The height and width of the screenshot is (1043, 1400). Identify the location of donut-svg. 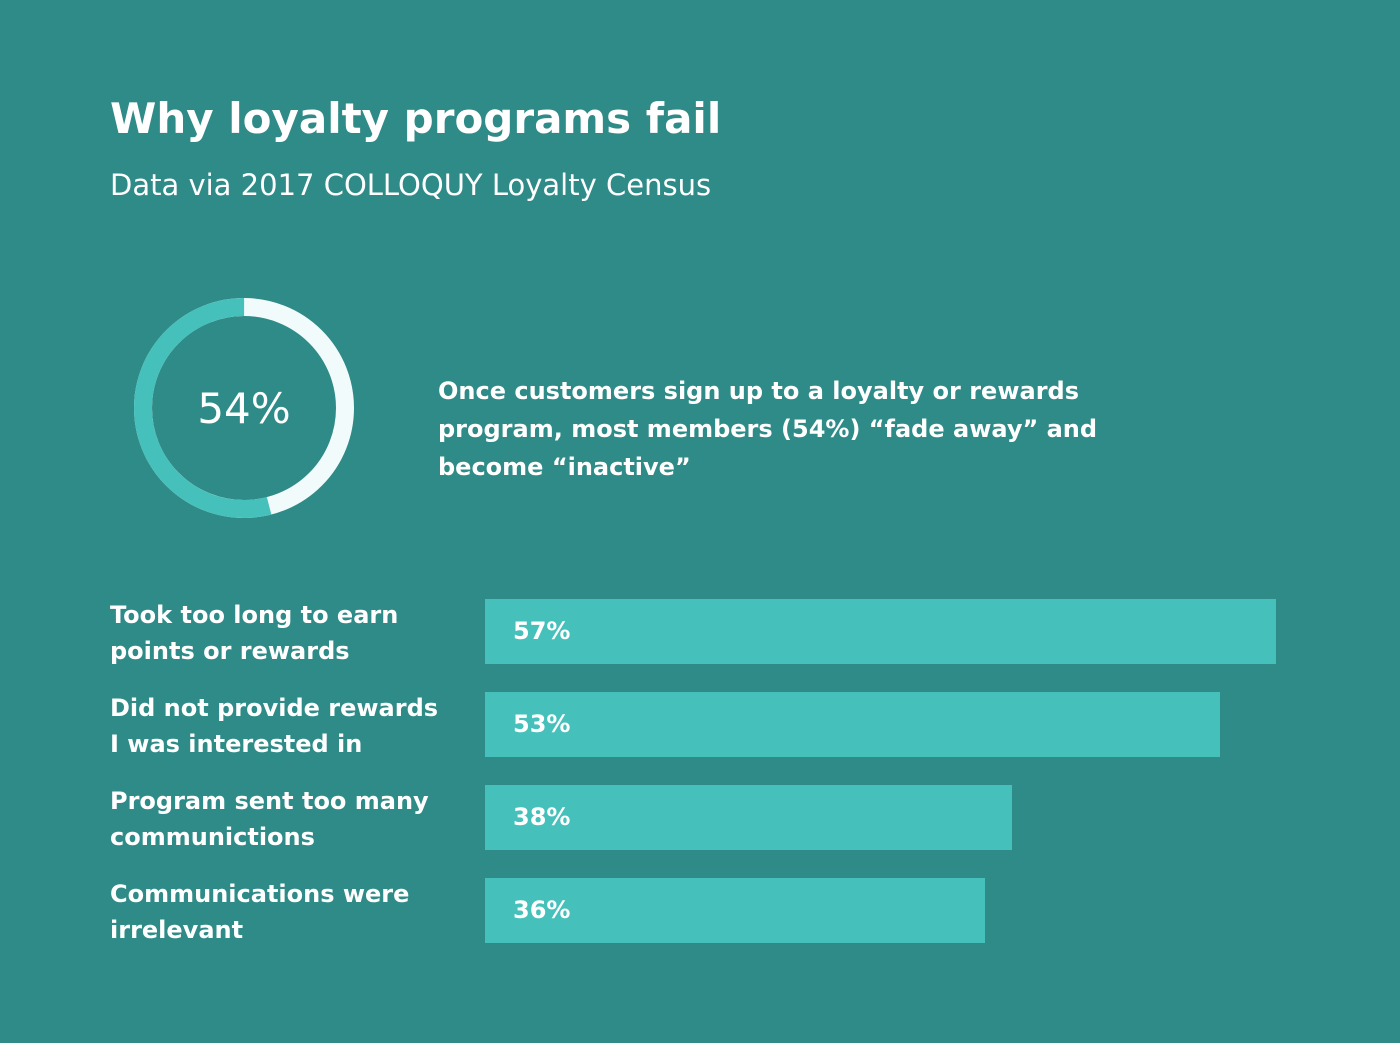
(244, 408).